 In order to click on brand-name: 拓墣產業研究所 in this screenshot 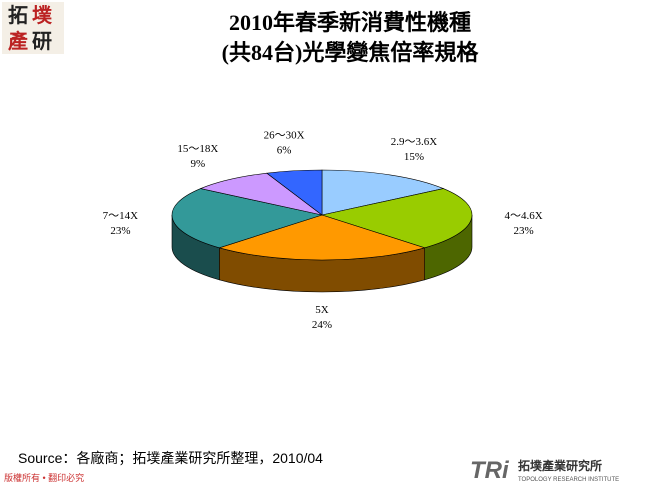, I will do `click(560, 465)`.